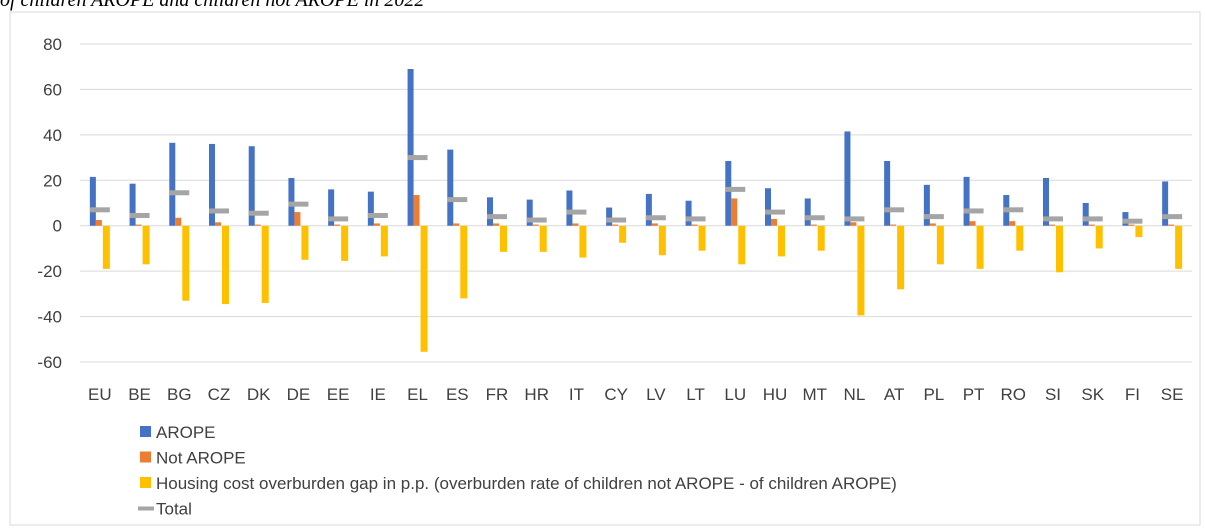  Describe the element at coordinates (1172, 394) in the screenshot. I see `x-tick-label: SE` at that location.